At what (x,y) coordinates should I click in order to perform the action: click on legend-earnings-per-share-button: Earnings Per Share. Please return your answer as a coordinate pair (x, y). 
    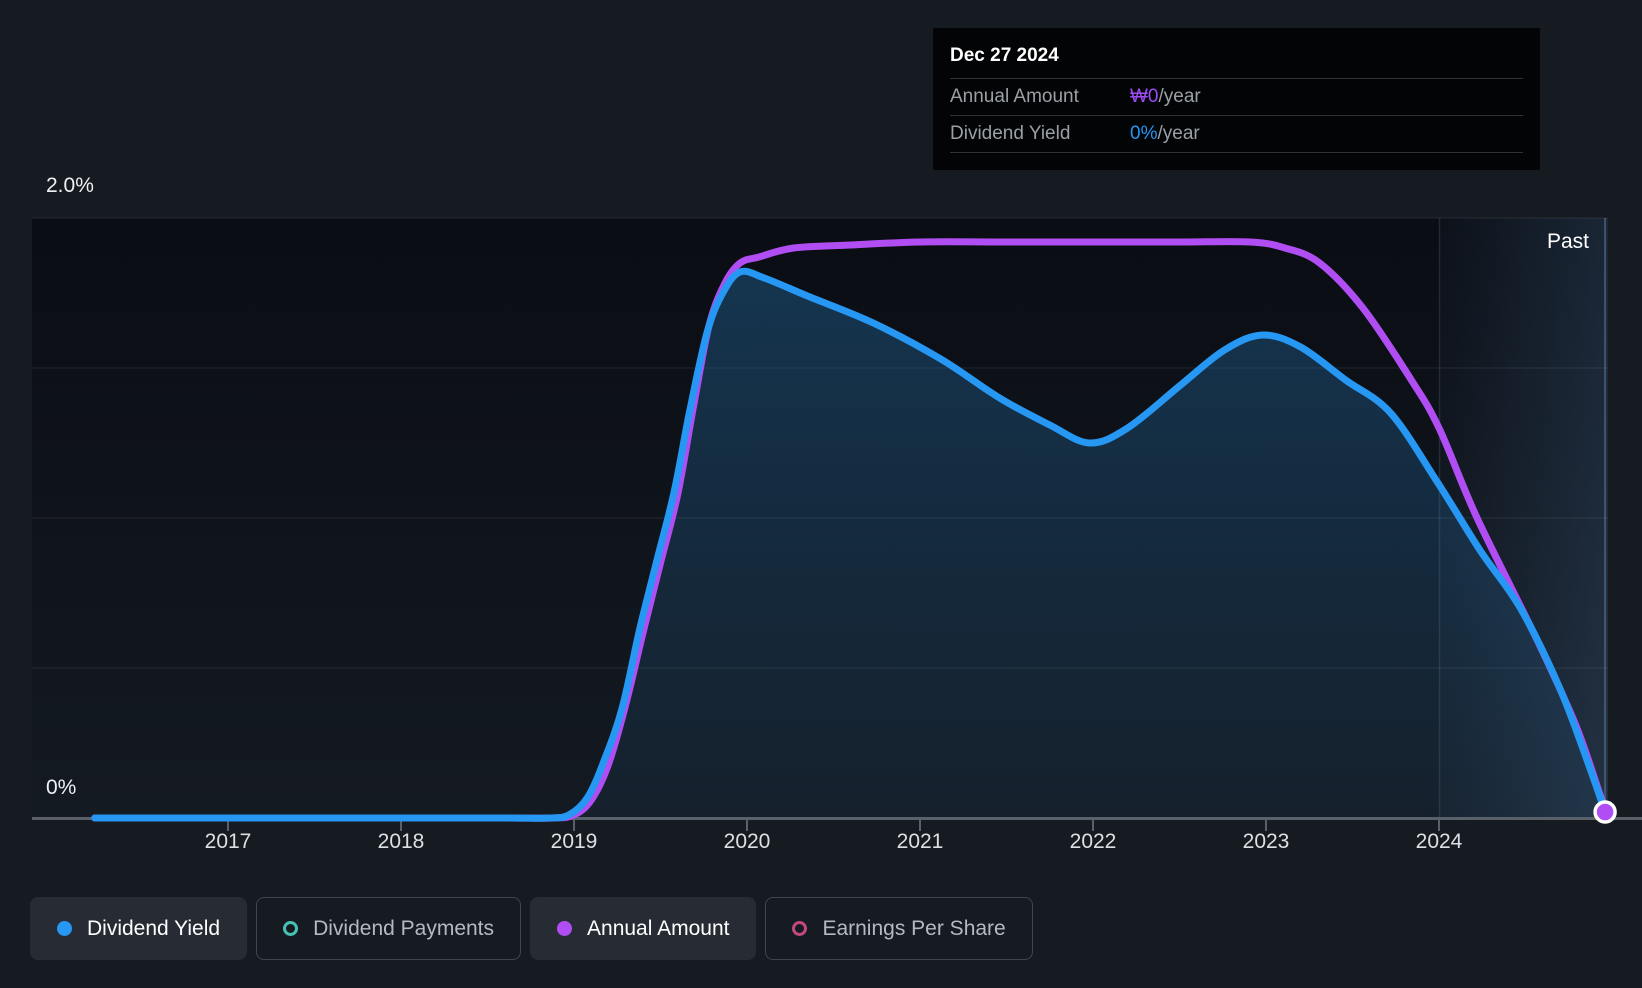
    Looking at the image, I should click on (899, 928).